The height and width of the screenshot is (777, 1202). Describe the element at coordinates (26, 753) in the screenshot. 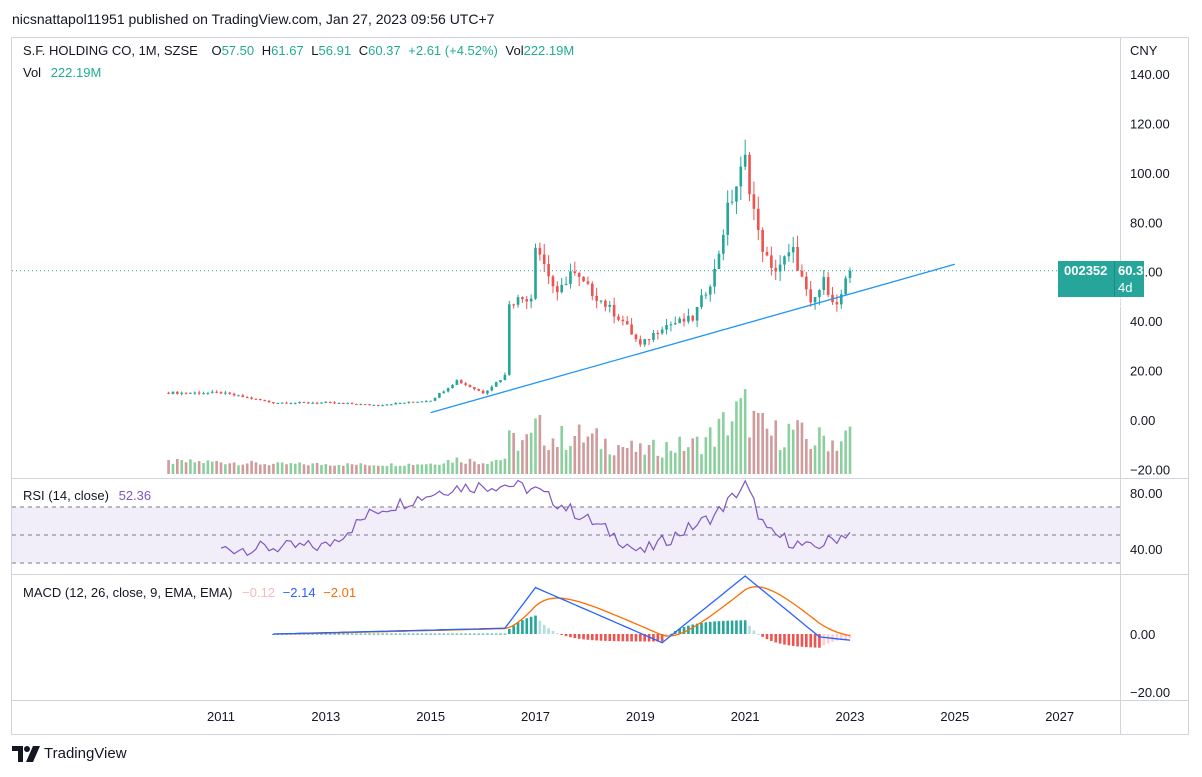

I see `tradingview-logo-icon` at that location.